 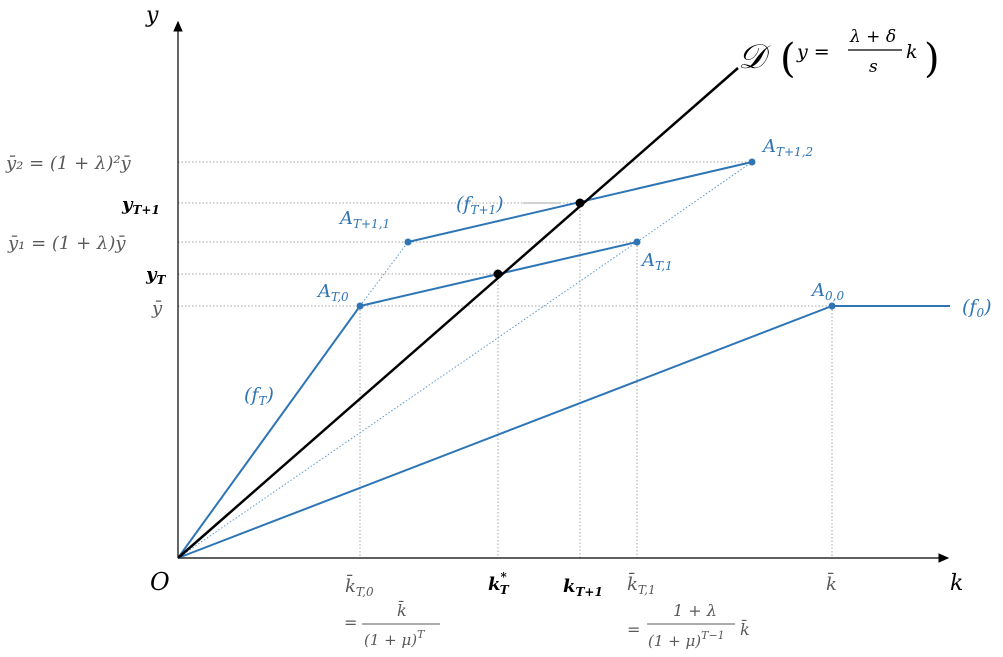 I want to click on point-steady-T, so click(x=498, y=274).